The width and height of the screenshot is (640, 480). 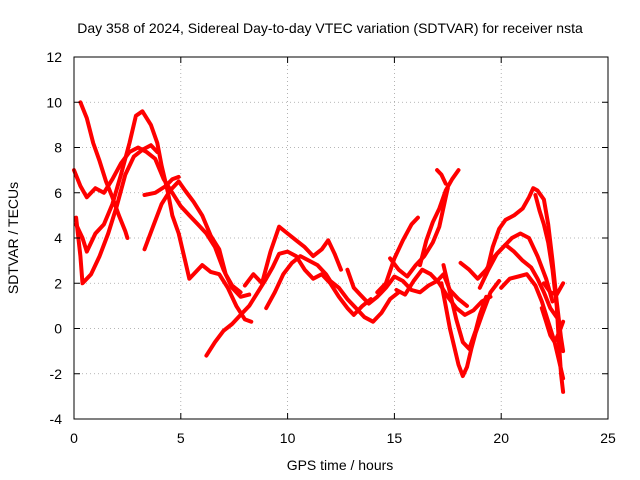 What do you see at coordinates (608, 438) in the screenshot?
I see `x-tick-label: 25` at bounding box center [608, 438].